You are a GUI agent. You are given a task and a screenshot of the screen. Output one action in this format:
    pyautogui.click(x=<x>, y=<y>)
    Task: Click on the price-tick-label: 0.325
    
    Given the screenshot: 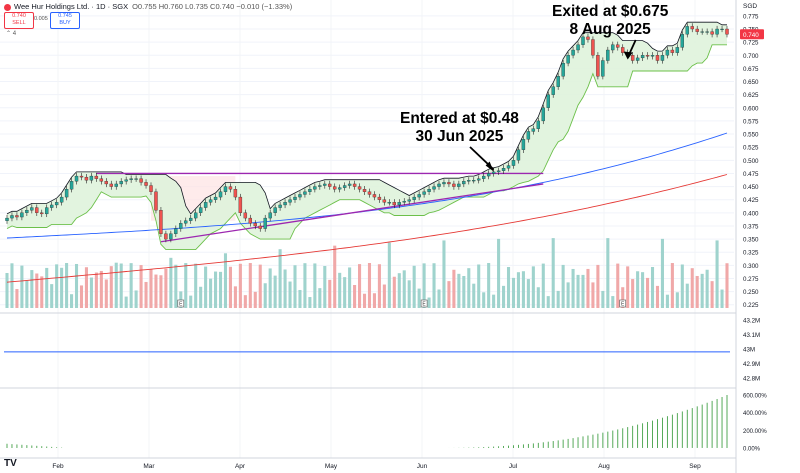 What is the action you would take?
    pyautogui.click(x=751, y=253)
    